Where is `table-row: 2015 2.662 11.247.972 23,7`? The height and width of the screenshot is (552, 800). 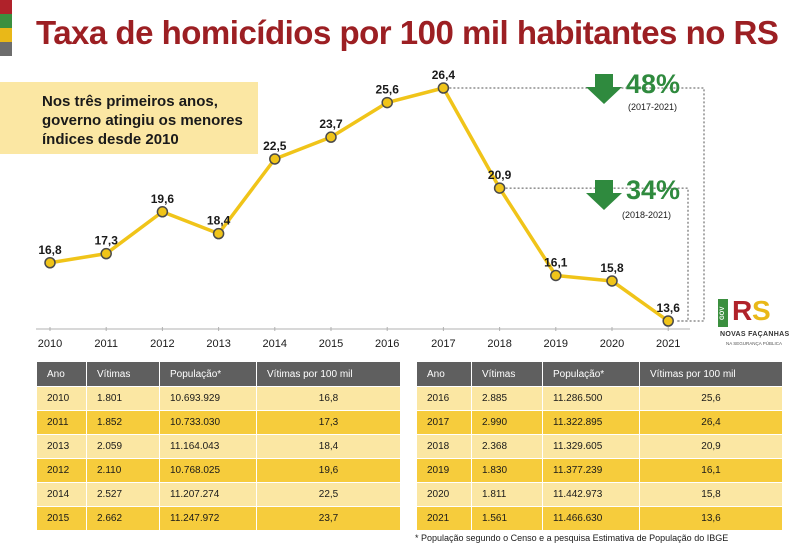 table-row: 2015 2.662 11.247.972 23,7 is located at coordinates (218, 518).